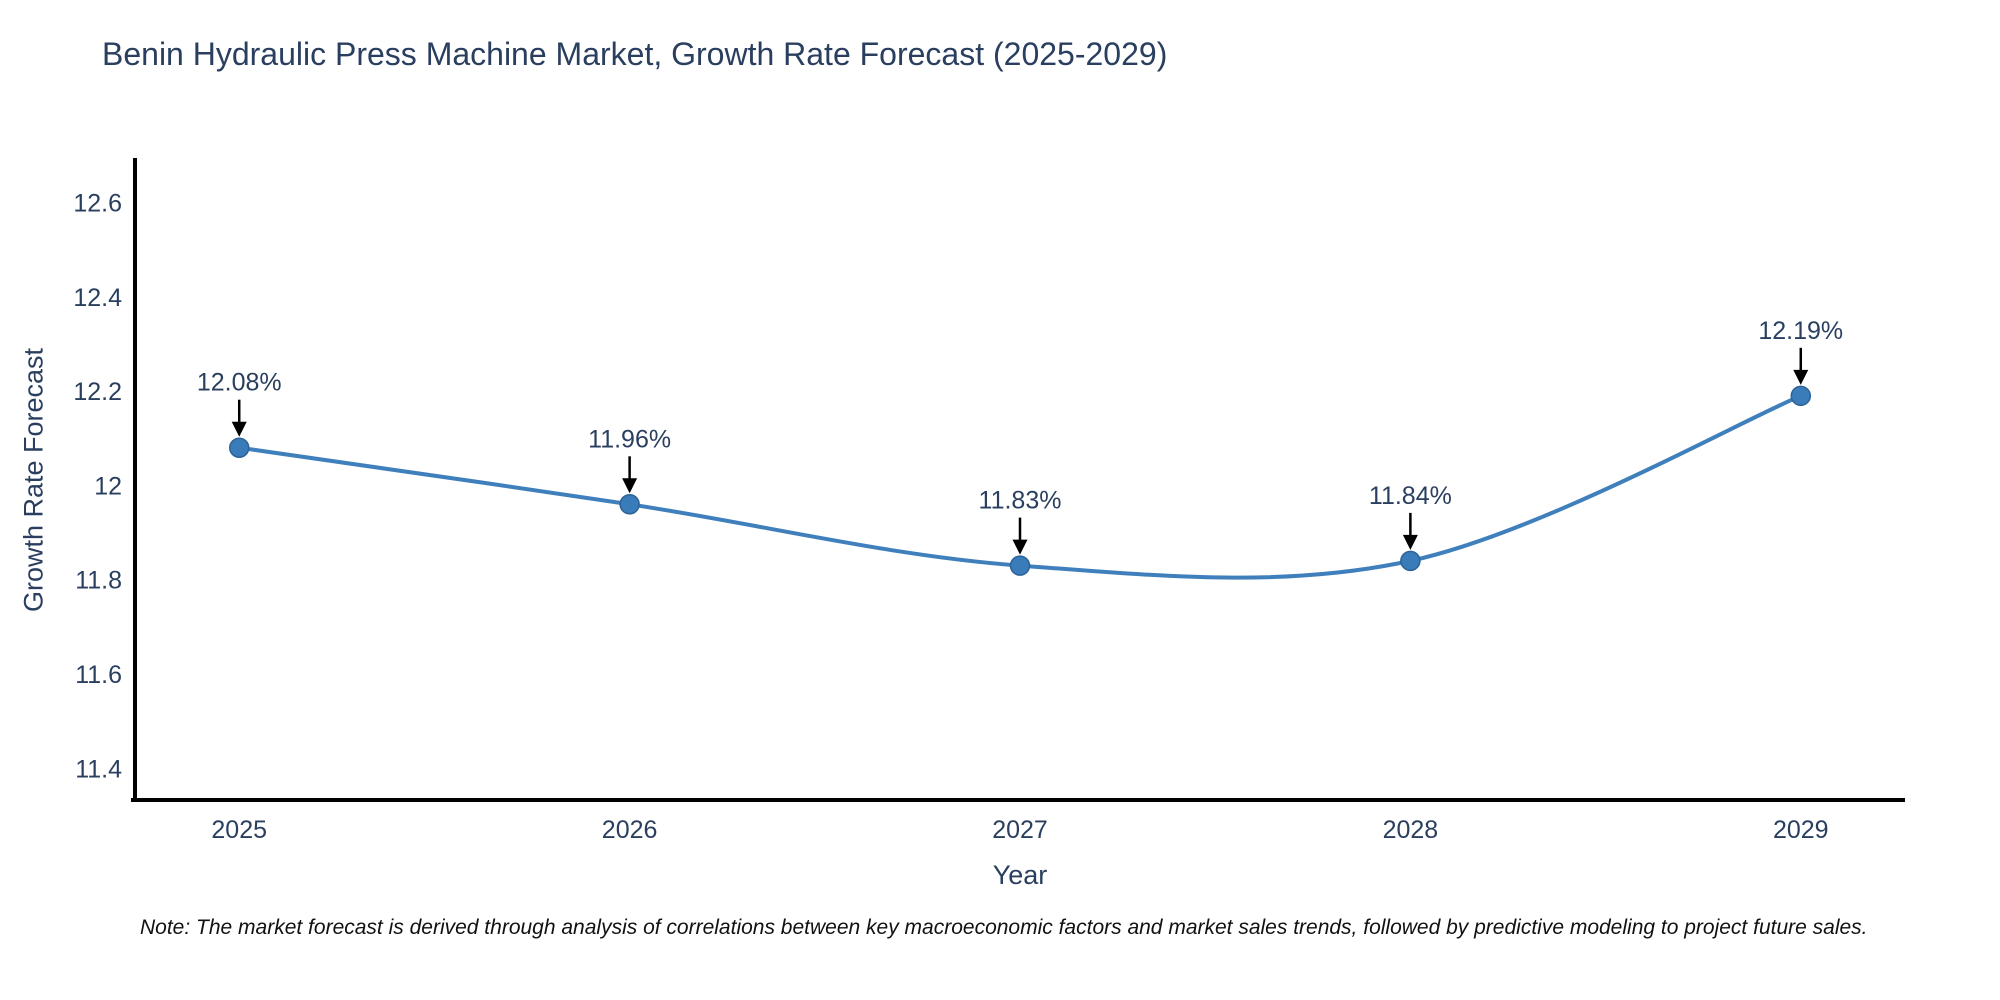  I want to click on y-tick-label: 12.2, so click(97, 392).